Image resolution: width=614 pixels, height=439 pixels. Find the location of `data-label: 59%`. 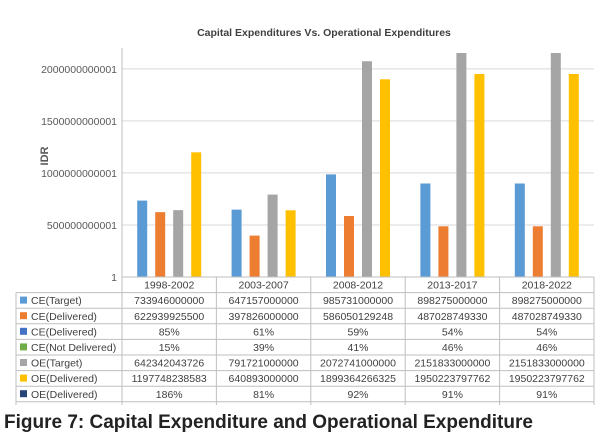

data-label: 59% is located at coordinates (357, 332).